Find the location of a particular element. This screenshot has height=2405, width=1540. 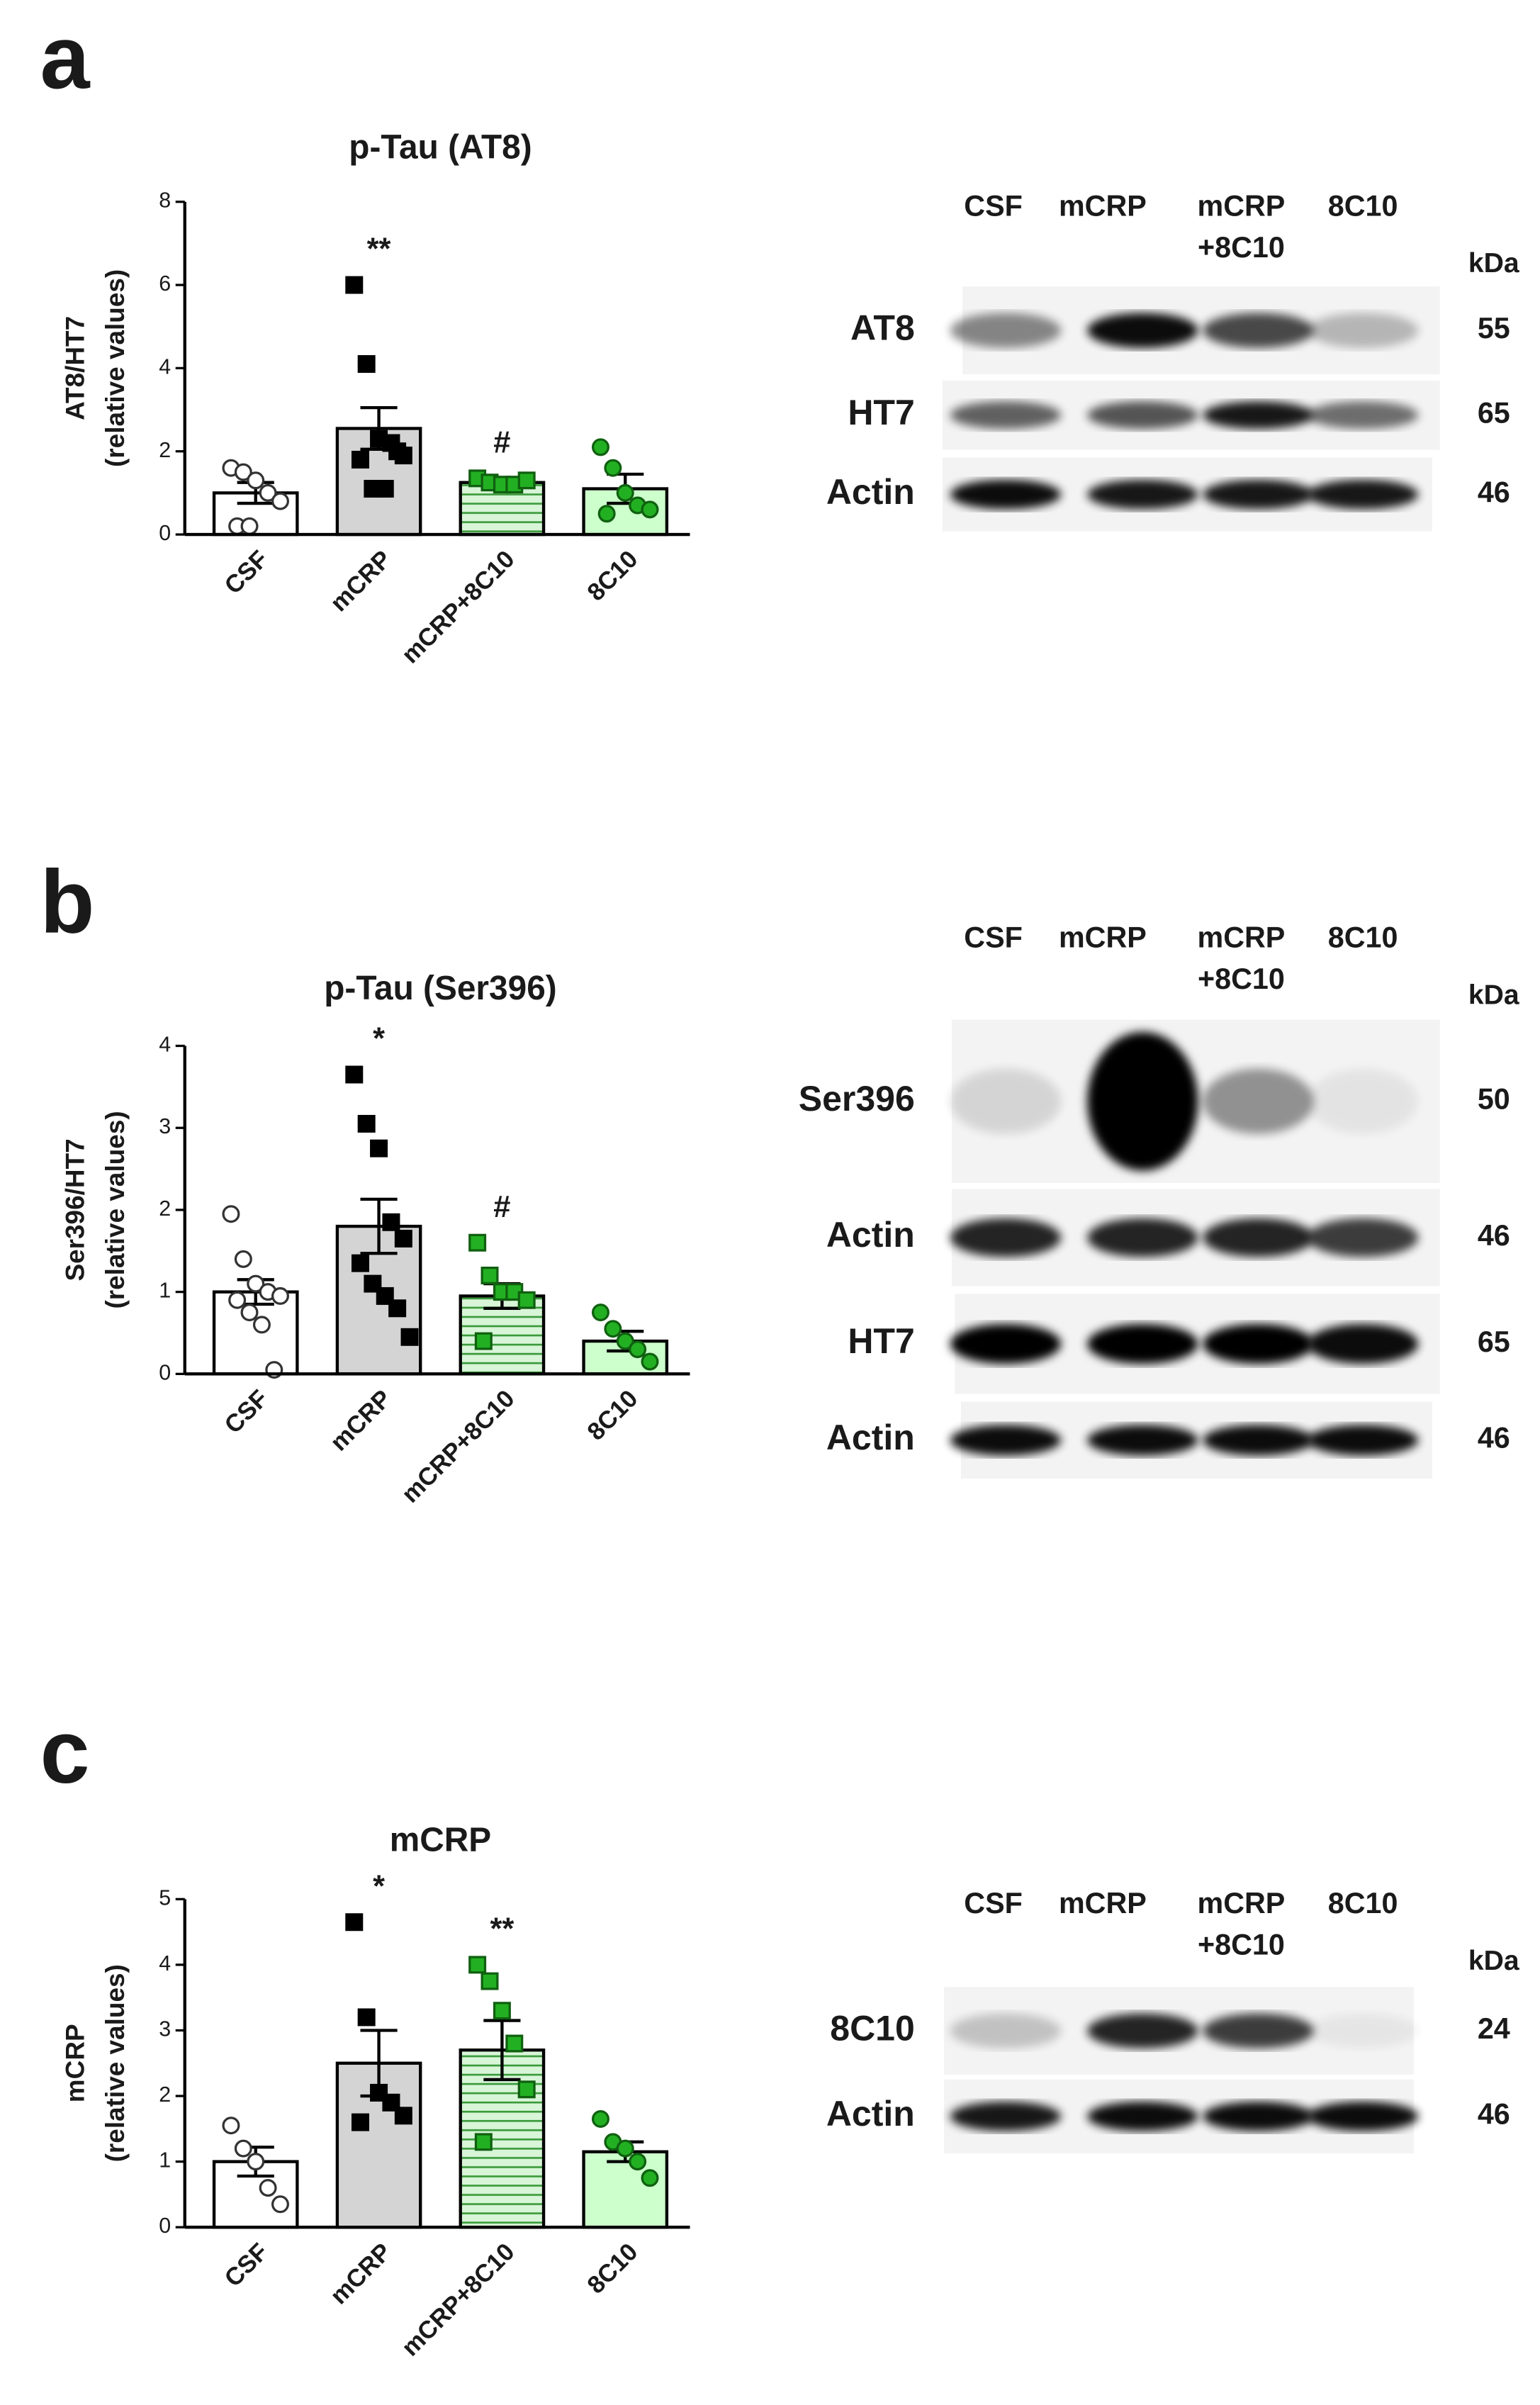

significance-label: ** is located at coordinates (379, 249).